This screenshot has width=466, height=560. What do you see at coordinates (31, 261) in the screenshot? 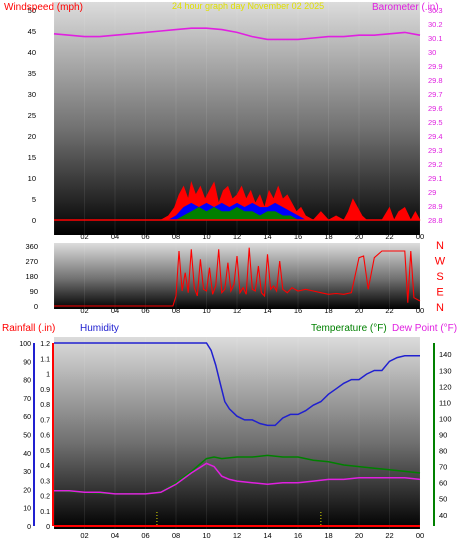
I see `direction-y-tick-label: 270` at bounding box center [31, 261].